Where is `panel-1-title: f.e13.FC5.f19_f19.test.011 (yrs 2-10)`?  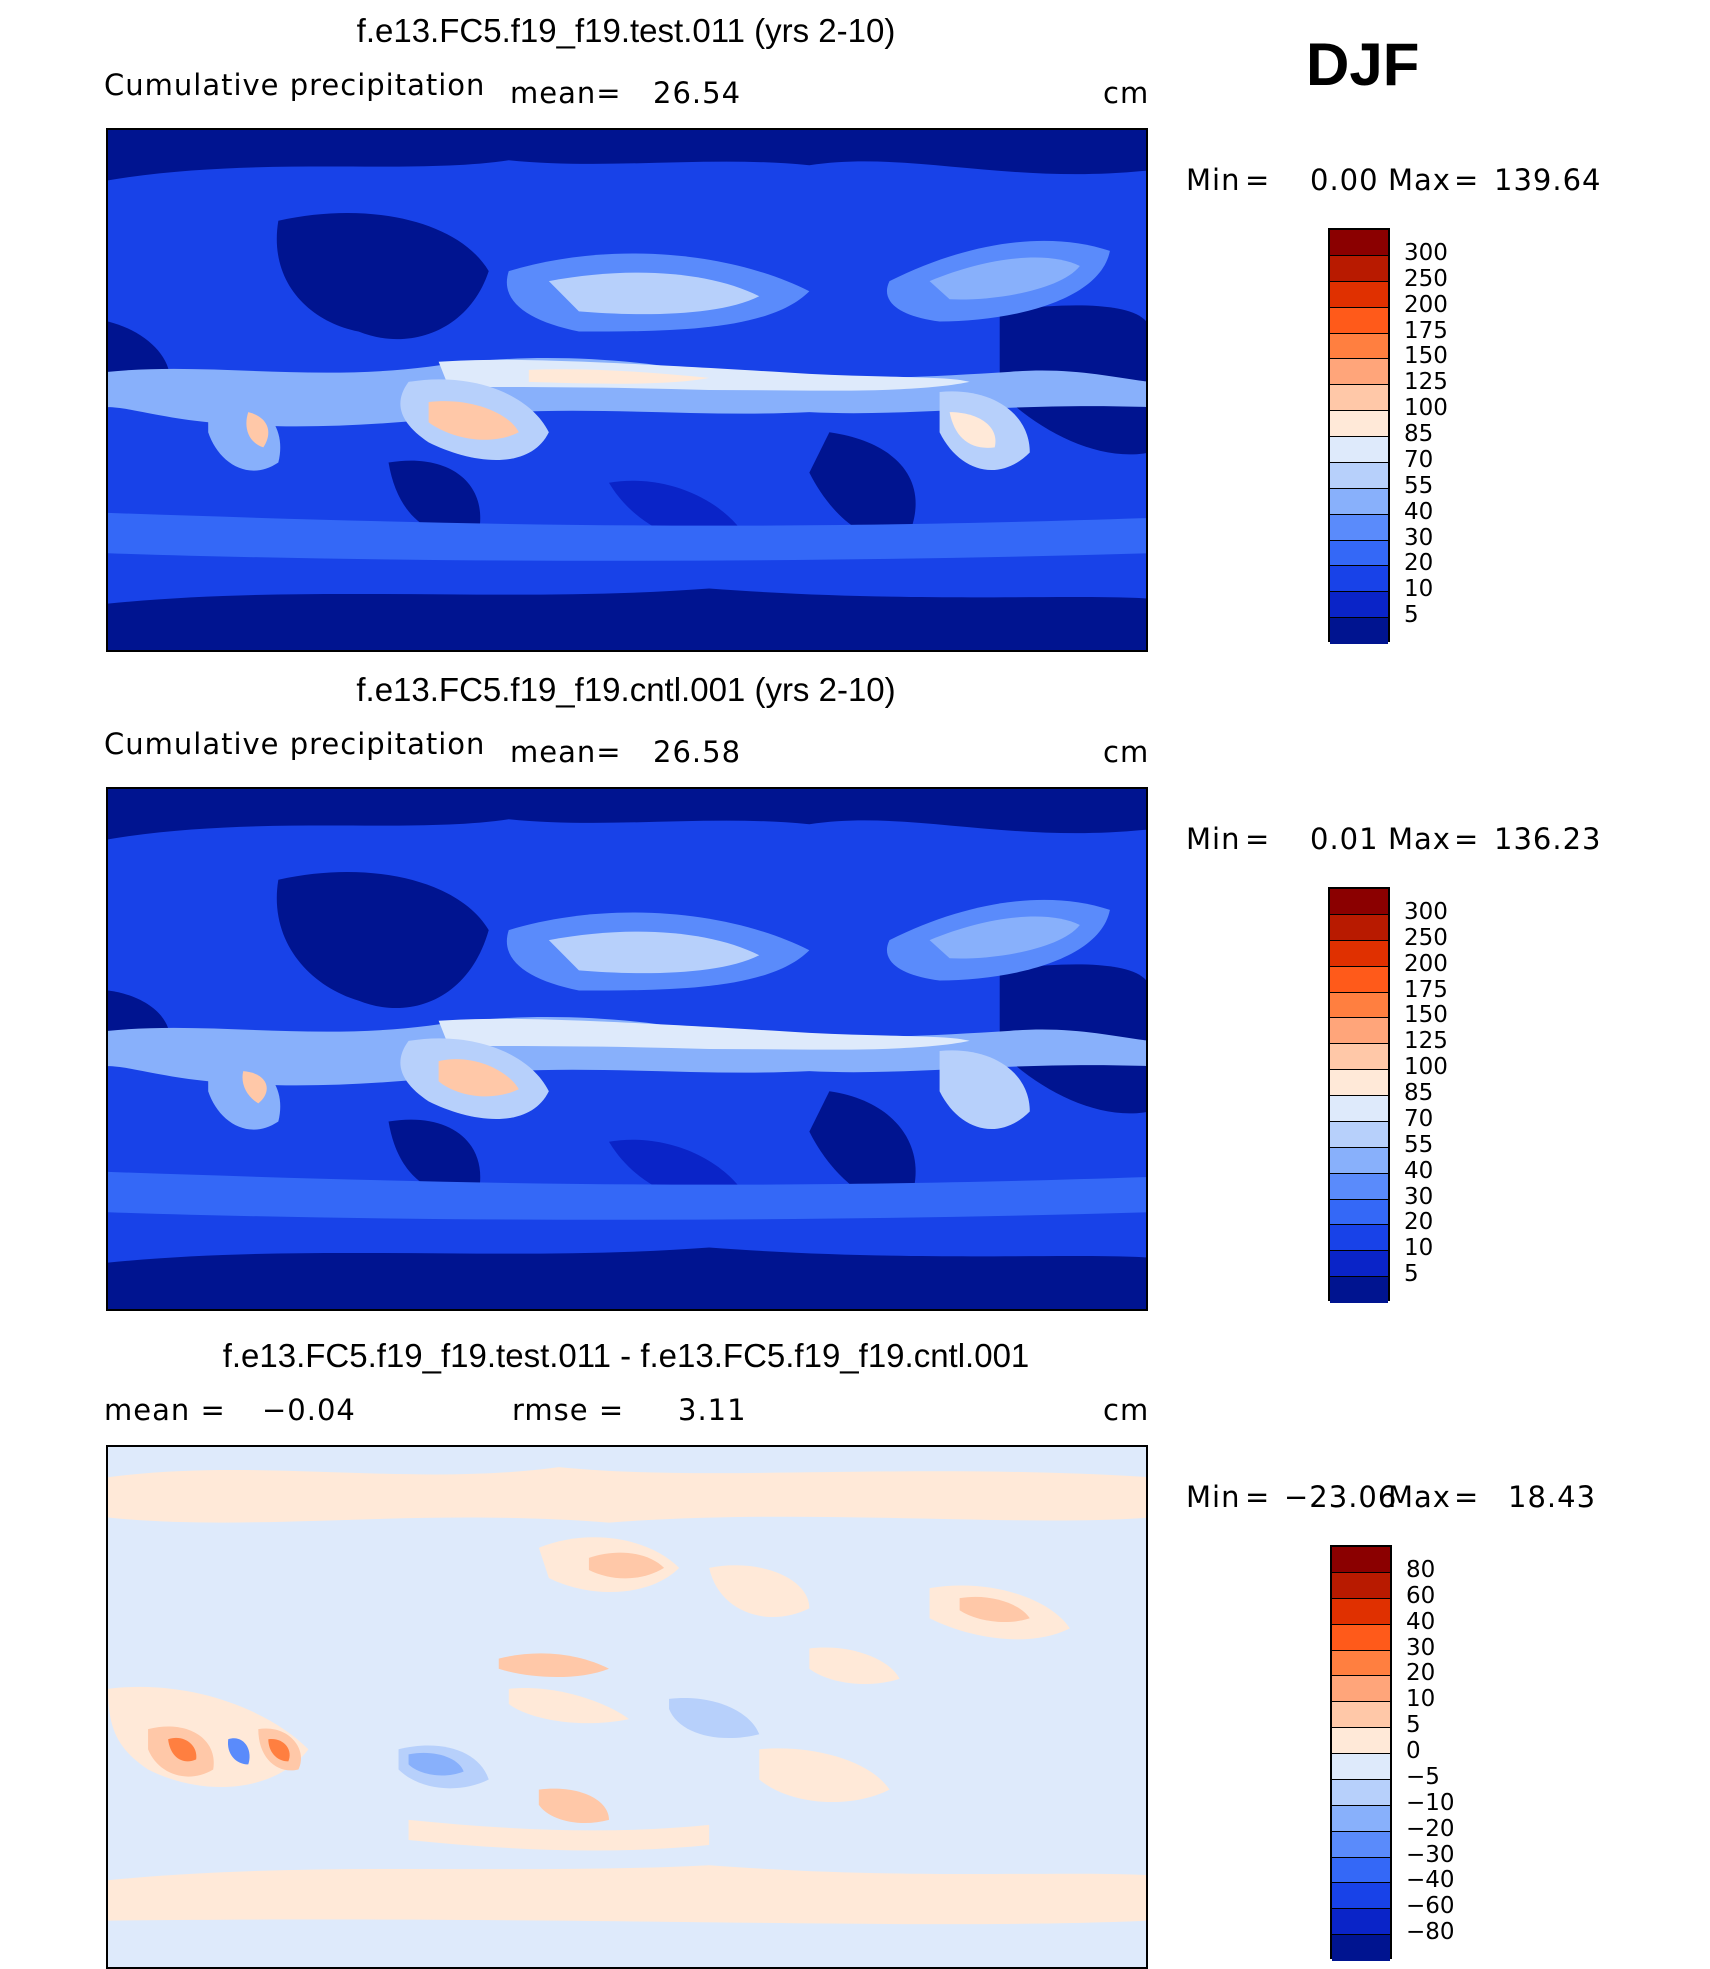
panel-1-title: f.e13.FC5.f19_f19.test.011 (yrs 2-10) is located at coordinates (626, 30).